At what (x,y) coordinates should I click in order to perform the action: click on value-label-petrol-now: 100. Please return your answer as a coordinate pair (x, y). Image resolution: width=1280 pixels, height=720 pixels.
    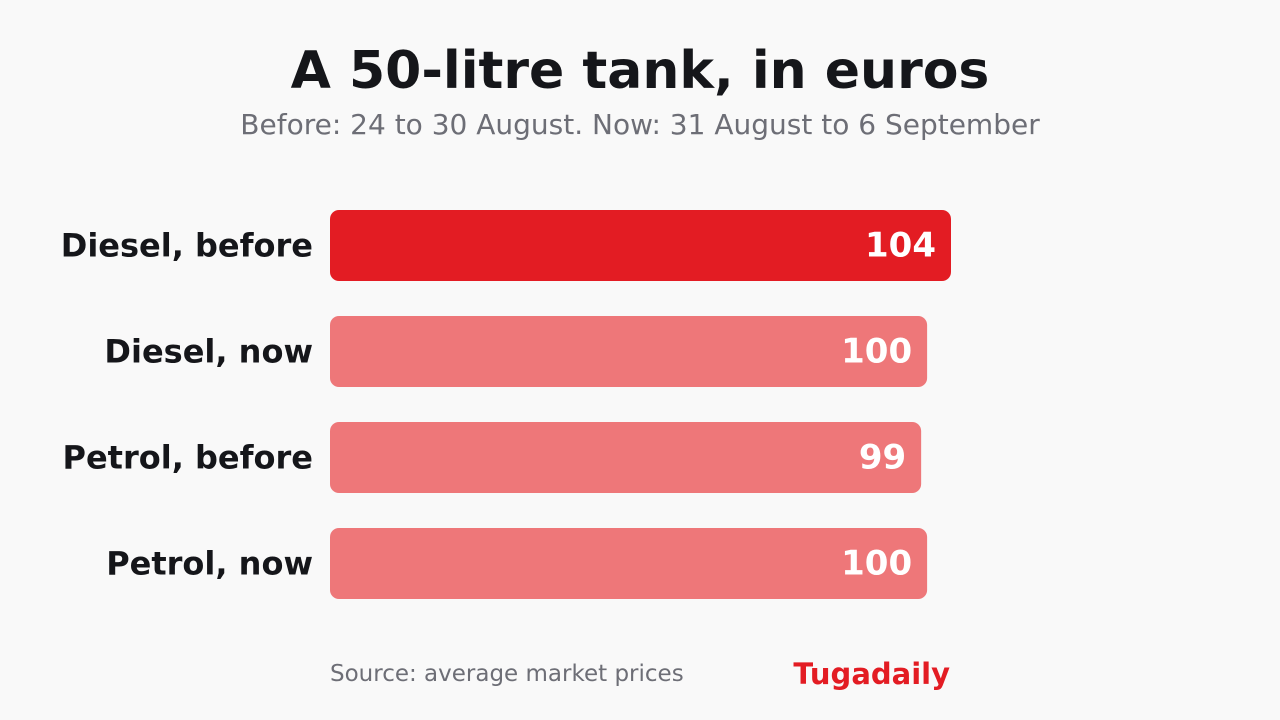
    Looking at the image, I should click on (876, 564).